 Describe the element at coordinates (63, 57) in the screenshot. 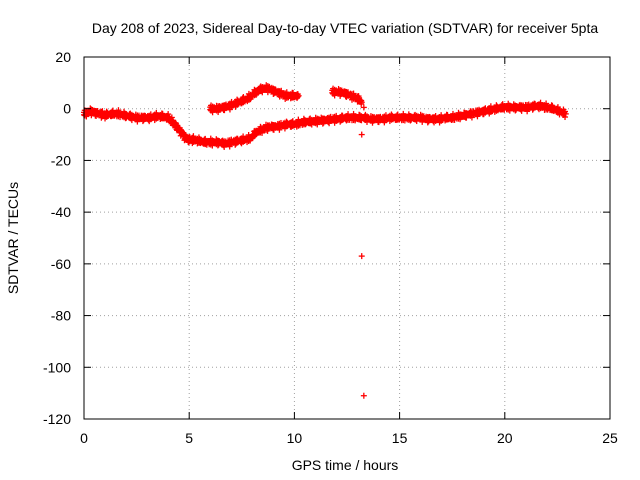

I see `y-tick-label: 20` at that location.